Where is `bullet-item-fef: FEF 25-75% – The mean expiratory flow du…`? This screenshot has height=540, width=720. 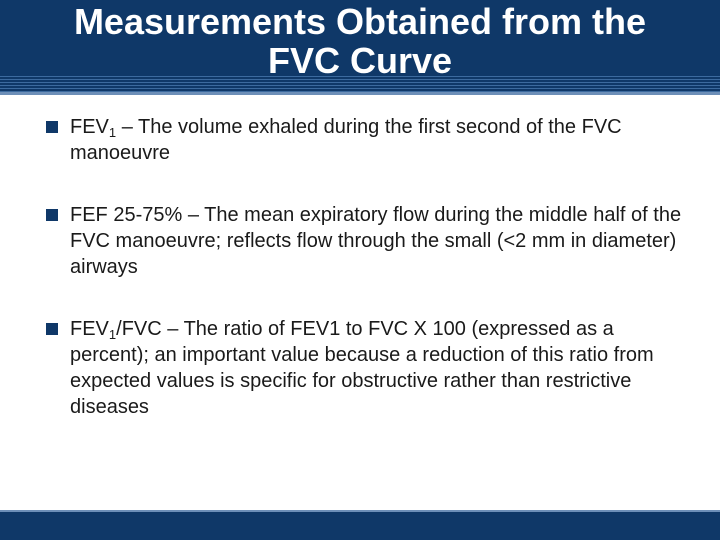 bullet-item-fef: FEF 25-75% – The mean expiratory flow du… is located at coordinates (364, 241).